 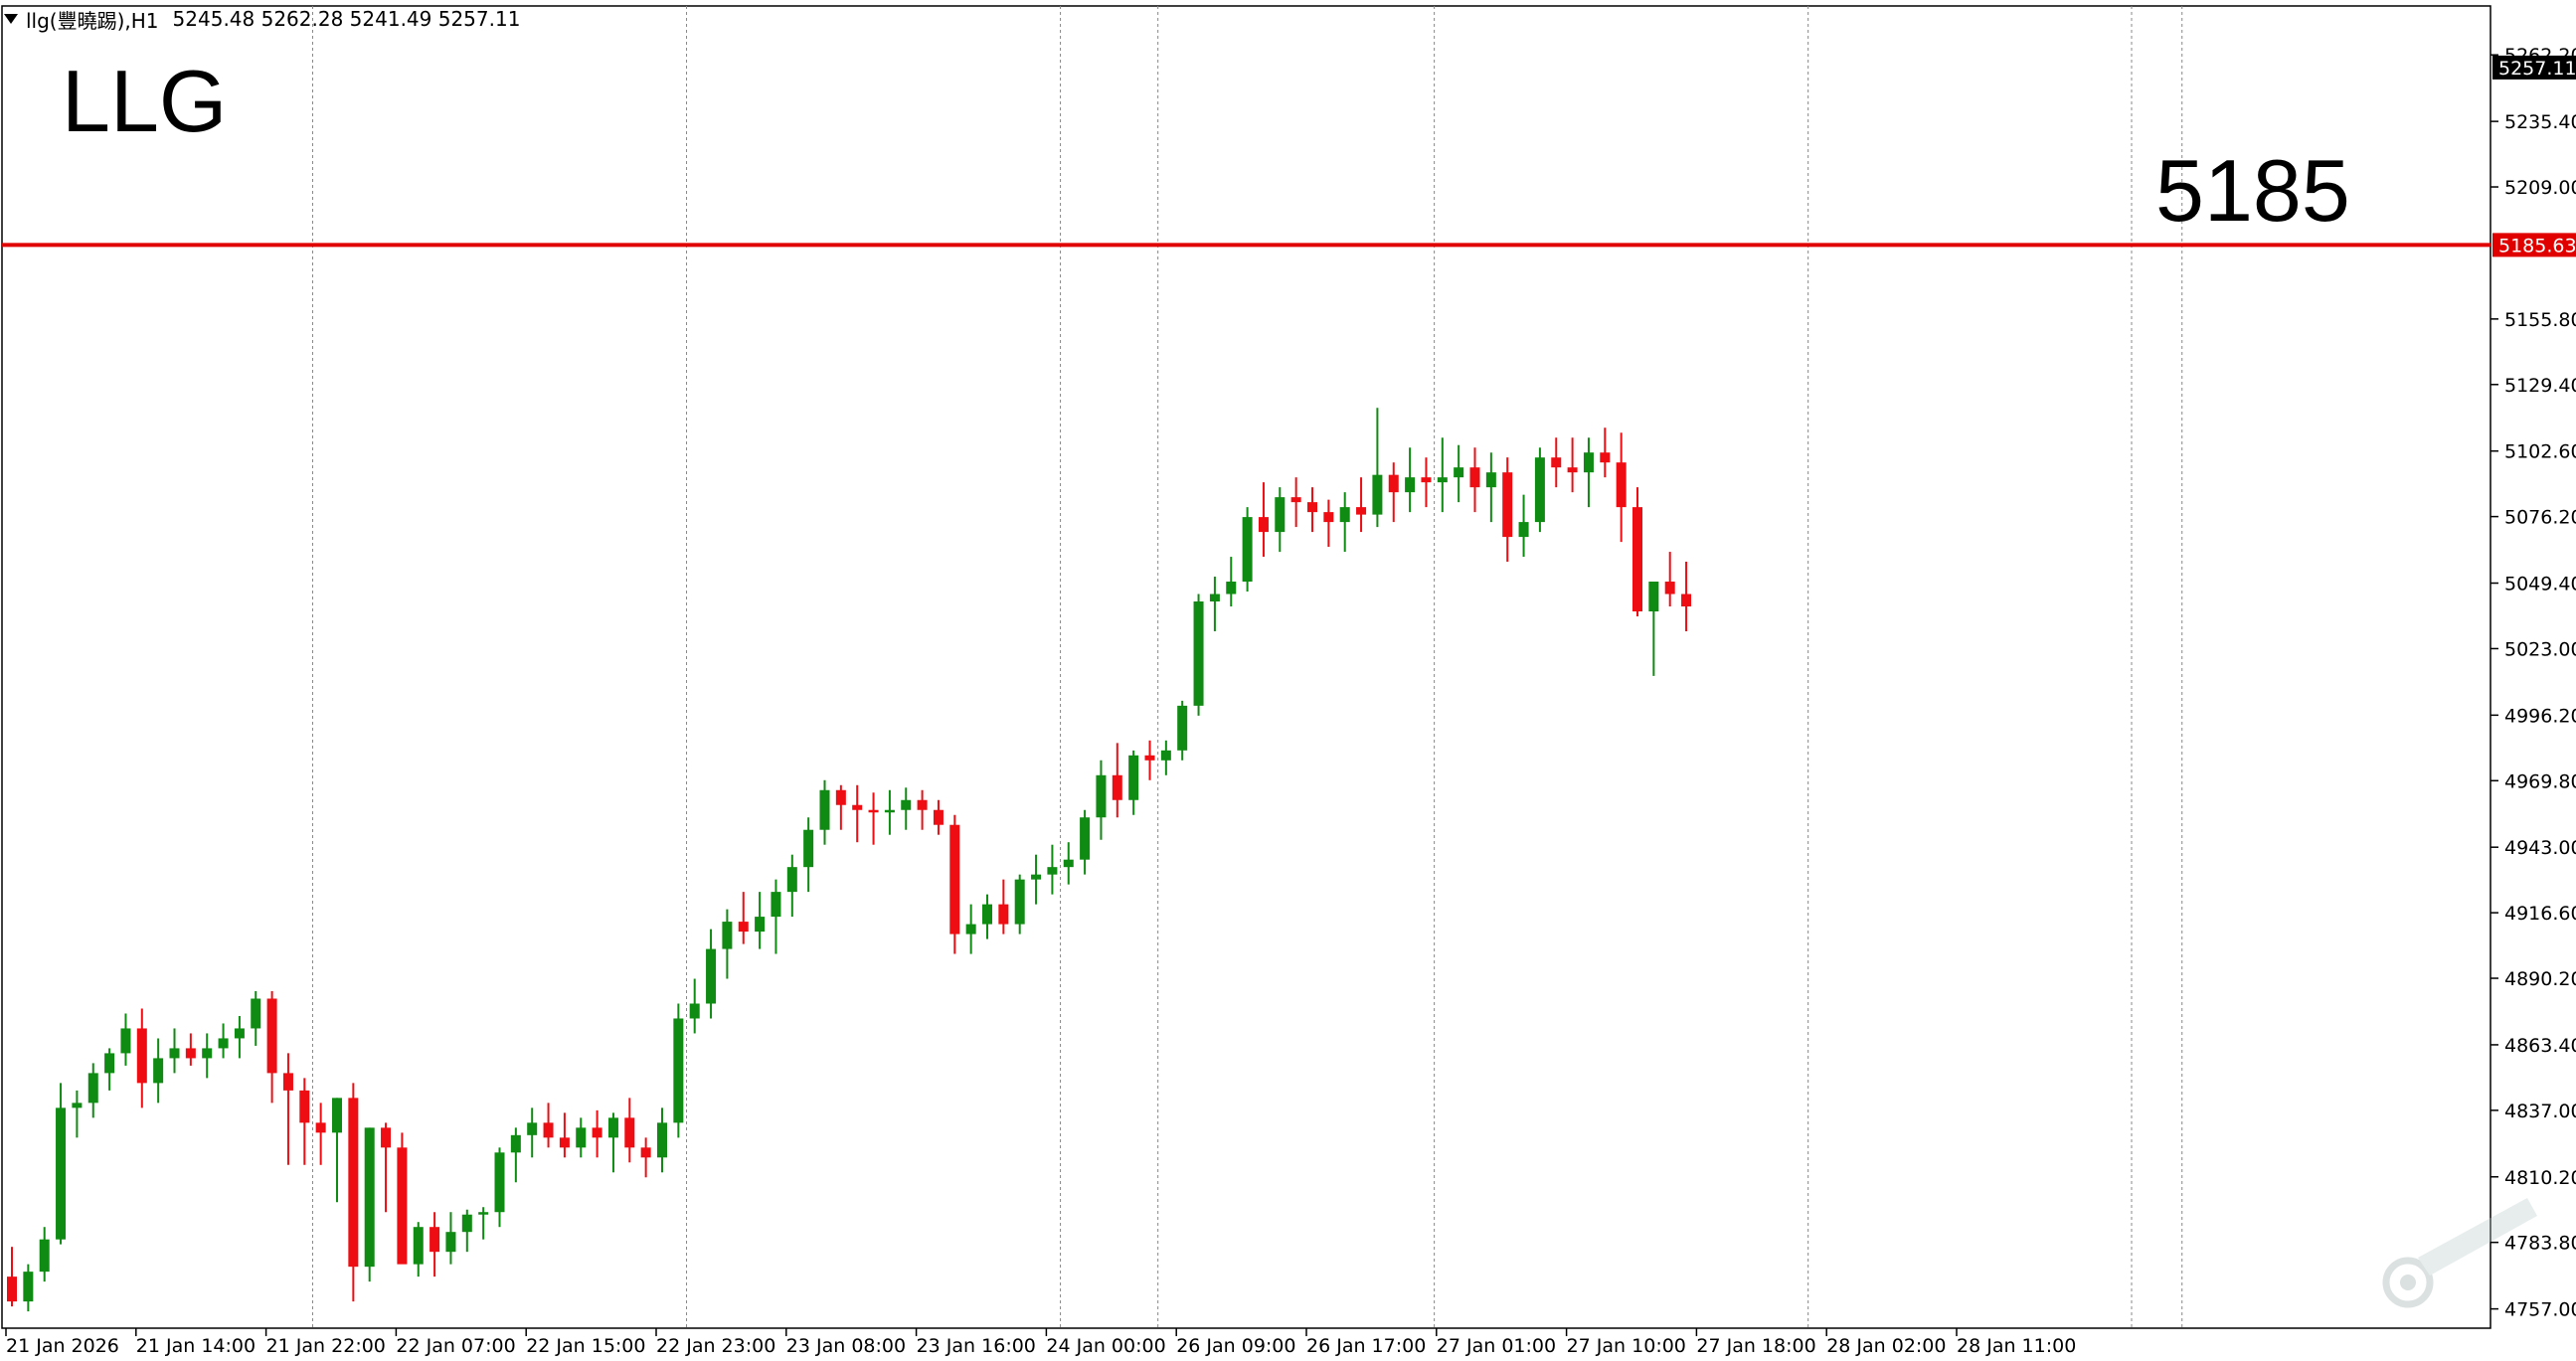 What do you see at coordinates (145, 101) in the screenshot?
I see `symbol-annotation: LLG` at bounding box center [145, 101].